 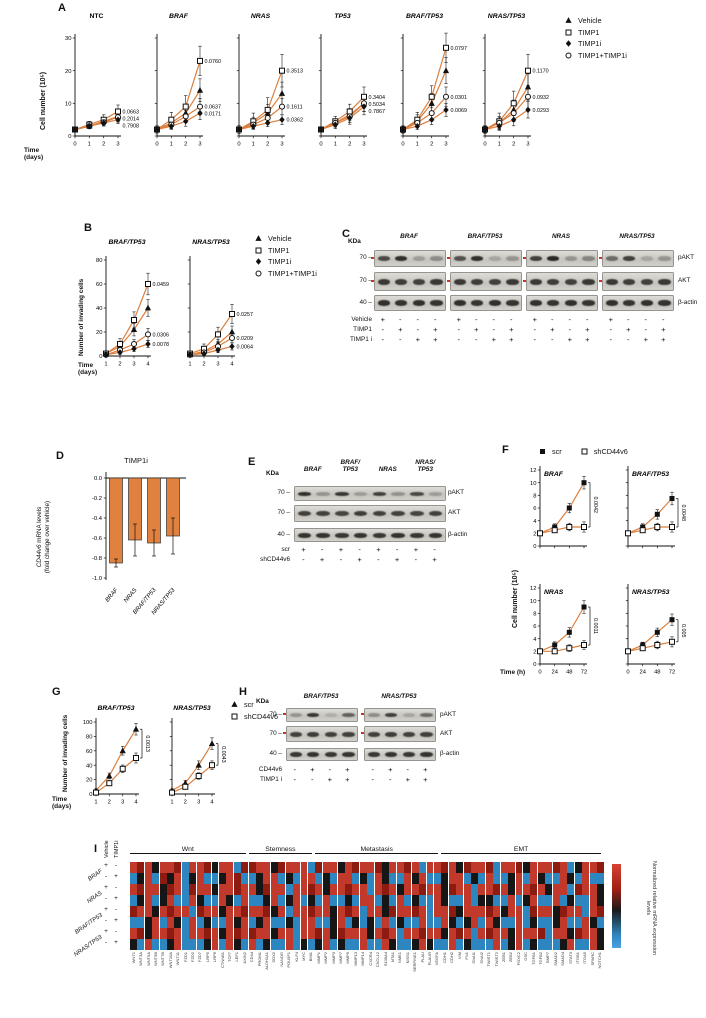 I want to click on y-tick-label: 0, so click(x=534, y=547).